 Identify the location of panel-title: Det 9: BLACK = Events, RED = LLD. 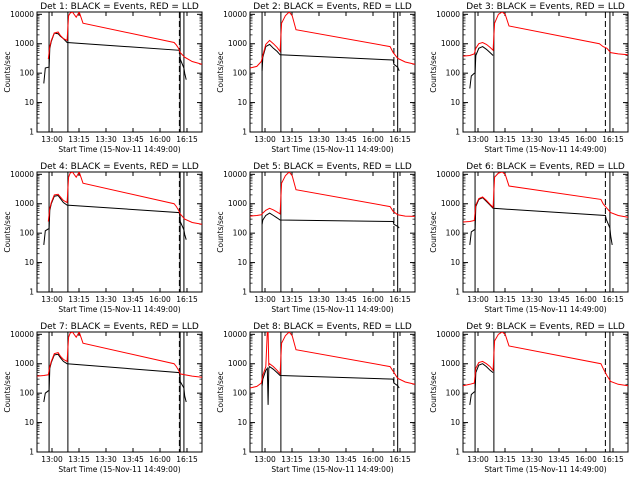
(545, 327).